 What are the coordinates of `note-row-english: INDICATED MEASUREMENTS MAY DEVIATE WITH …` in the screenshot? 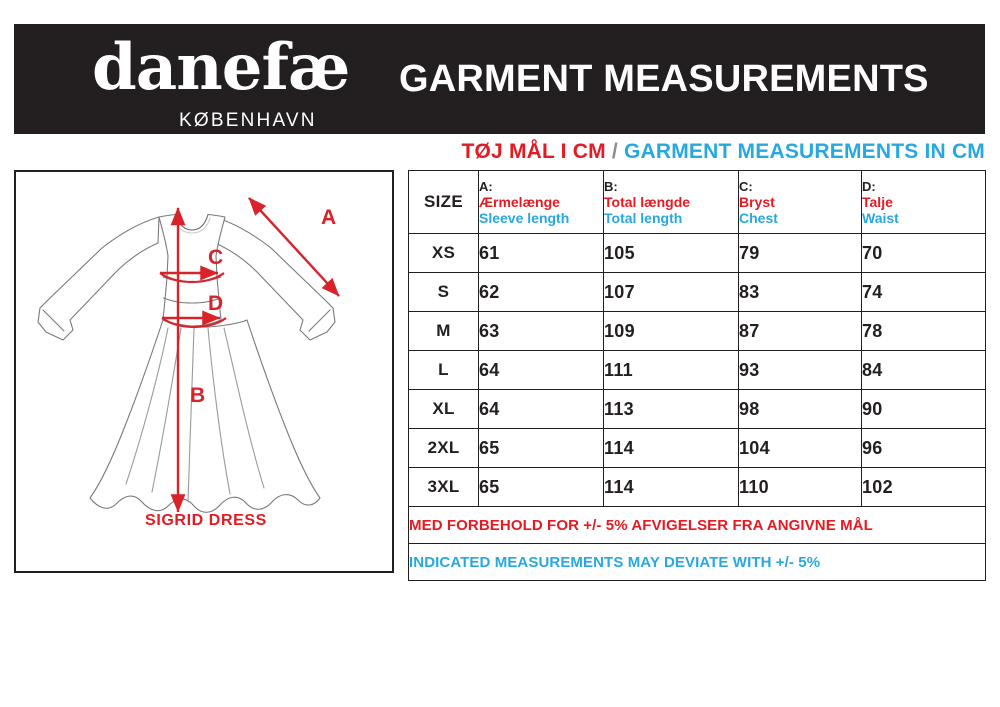 It's located at (697, 562).